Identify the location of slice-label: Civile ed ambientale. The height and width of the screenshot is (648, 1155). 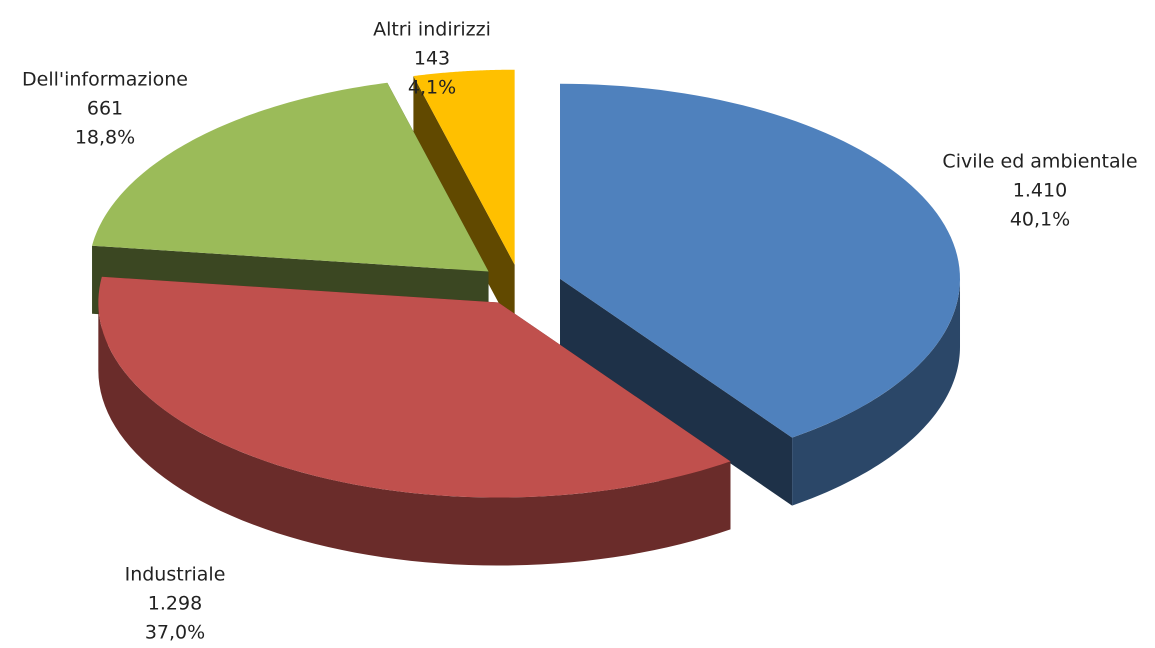
(1039, 162).